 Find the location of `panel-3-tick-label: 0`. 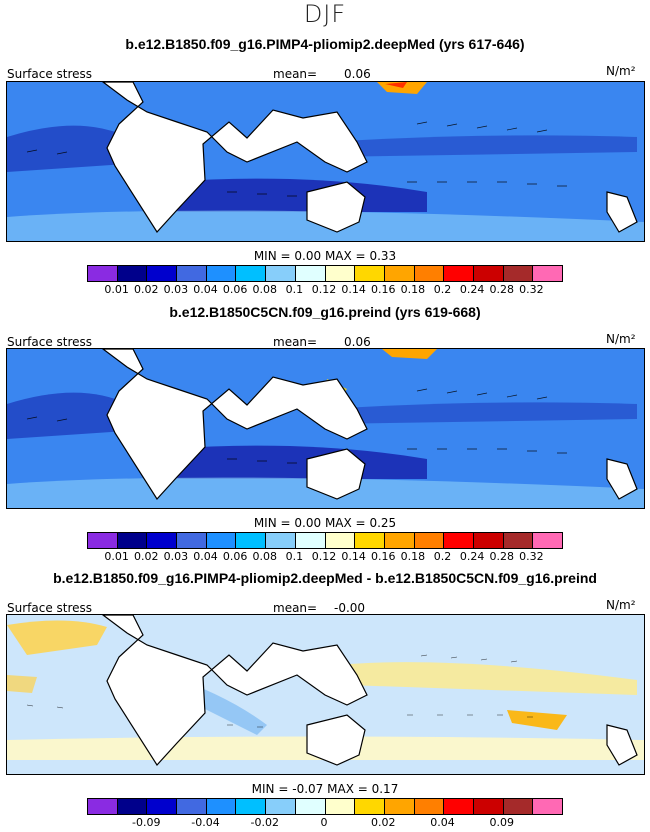

panel-3-tick-label: 0 is located at coordinates (324, 822).